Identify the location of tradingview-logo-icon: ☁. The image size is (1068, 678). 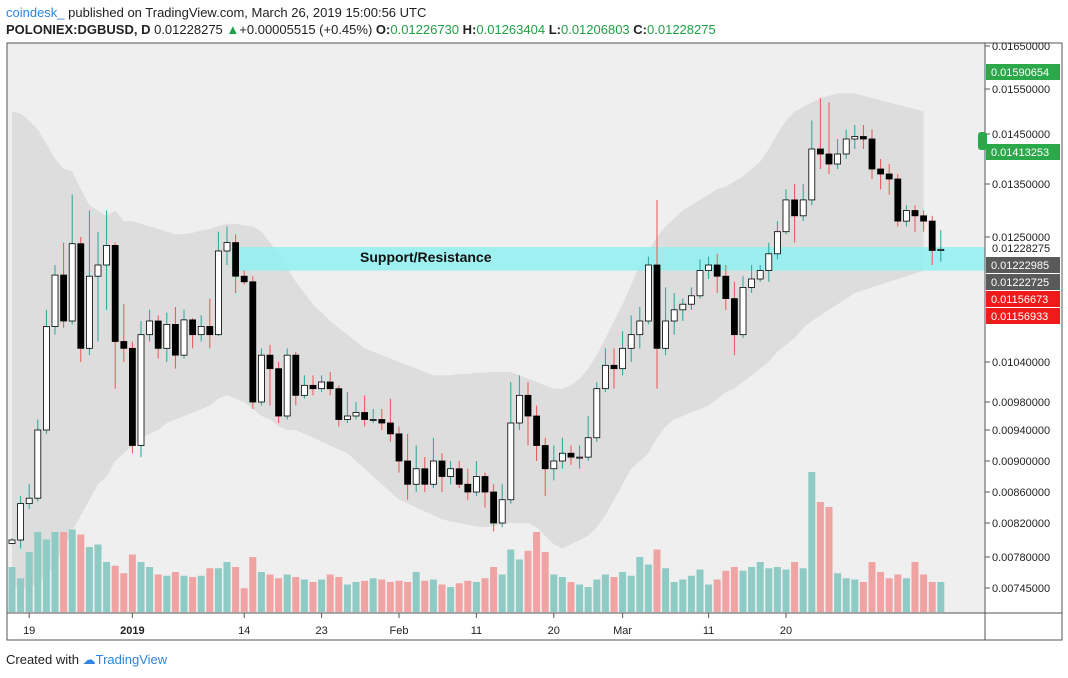
(89, 659).